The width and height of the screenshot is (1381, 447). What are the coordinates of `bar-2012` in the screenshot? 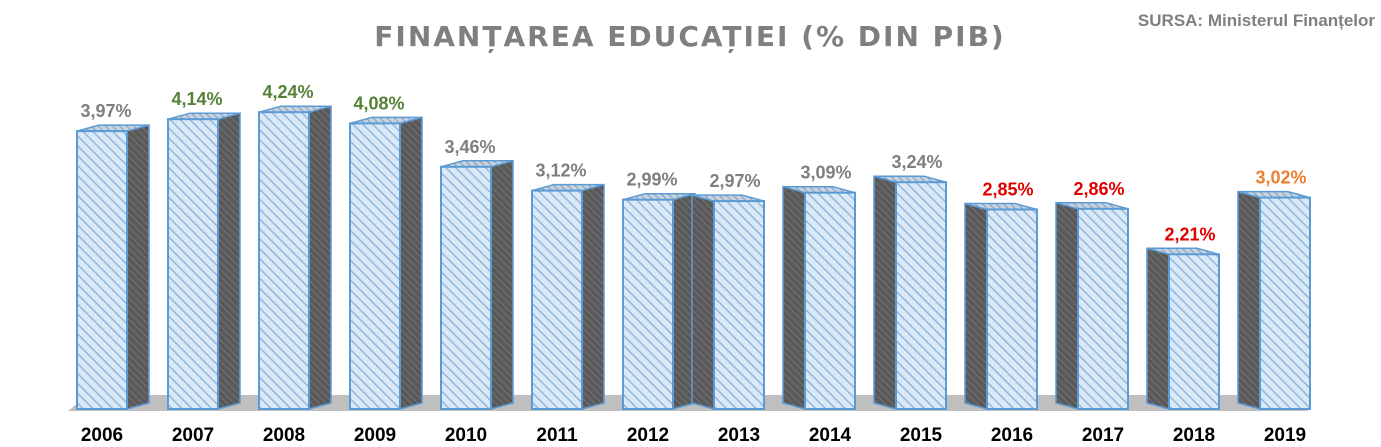 It's located at (659, 301).